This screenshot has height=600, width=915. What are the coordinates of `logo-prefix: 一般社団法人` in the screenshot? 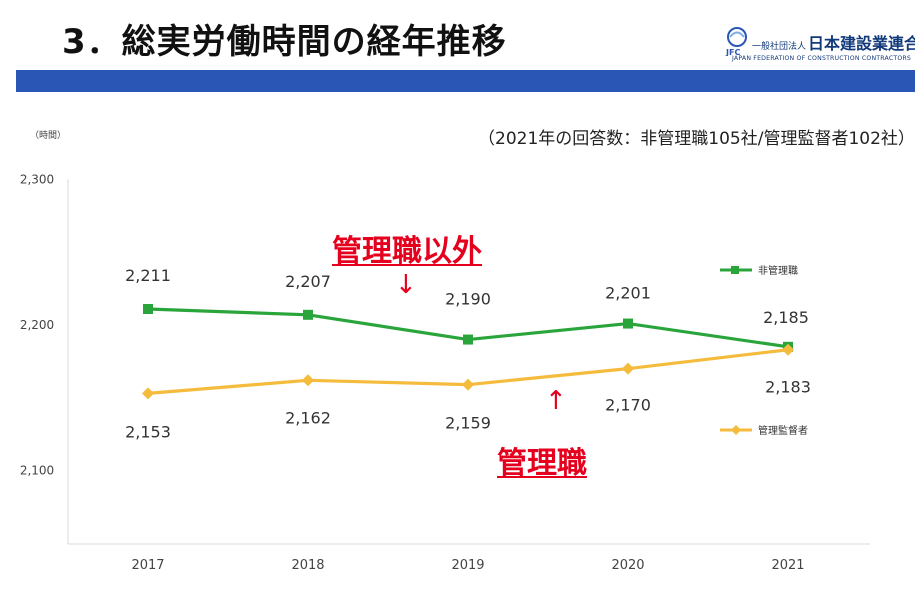 It's located at (779, 47).